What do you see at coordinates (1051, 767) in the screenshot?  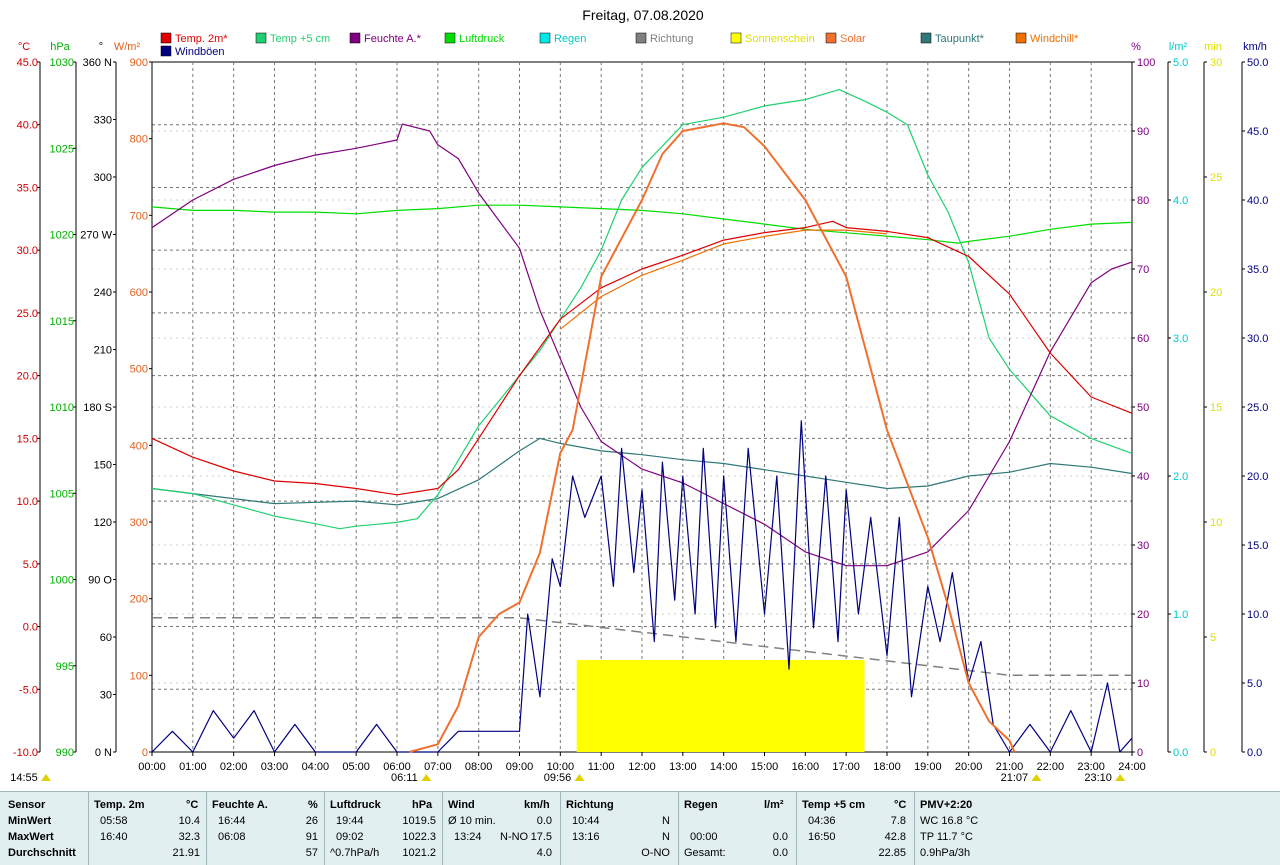 I see `x-tick-label: 22:00` at bounding box center [1051, 767].